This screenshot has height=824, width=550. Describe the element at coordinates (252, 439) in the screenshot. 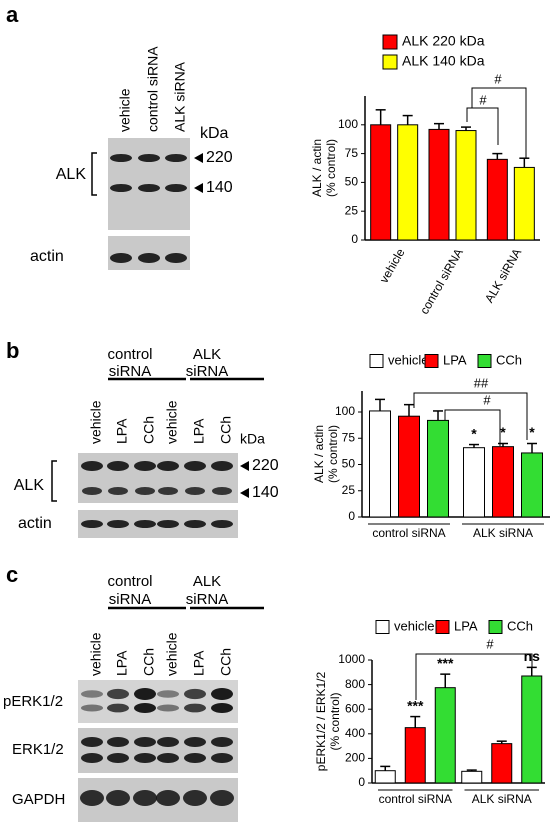

I see `kda-label: kDa` at that location.